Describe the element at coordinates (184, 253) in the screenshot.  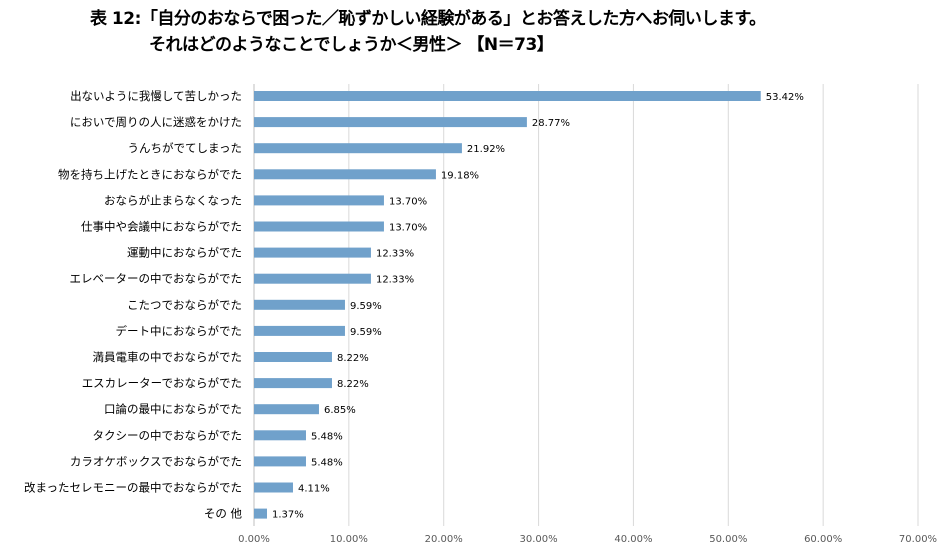
I see `category-label: 運動中におならがでた` at that location.